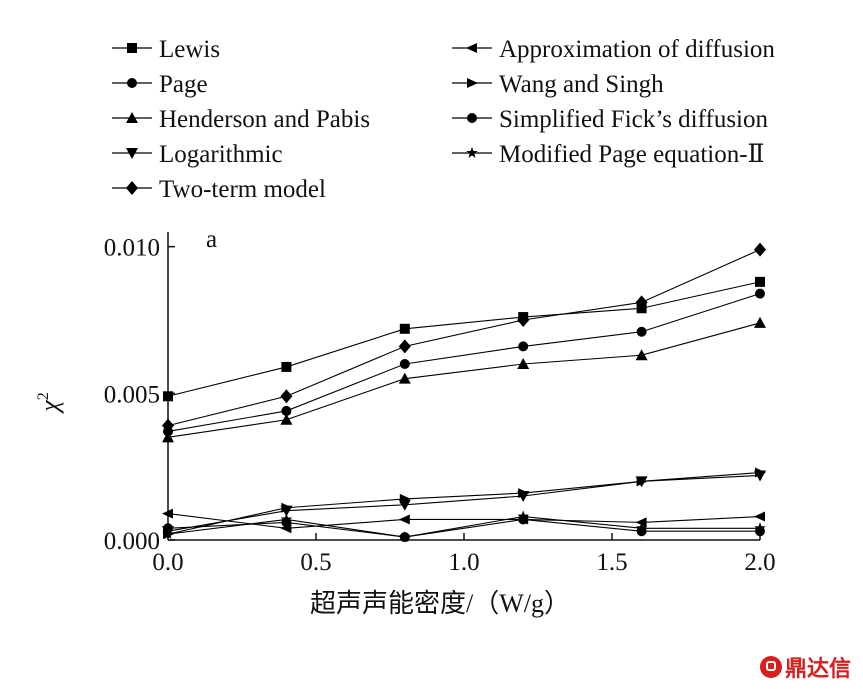  Describe the element at coordinates (211, 239) in the screenshot. I see `panel-label: a` at that location.